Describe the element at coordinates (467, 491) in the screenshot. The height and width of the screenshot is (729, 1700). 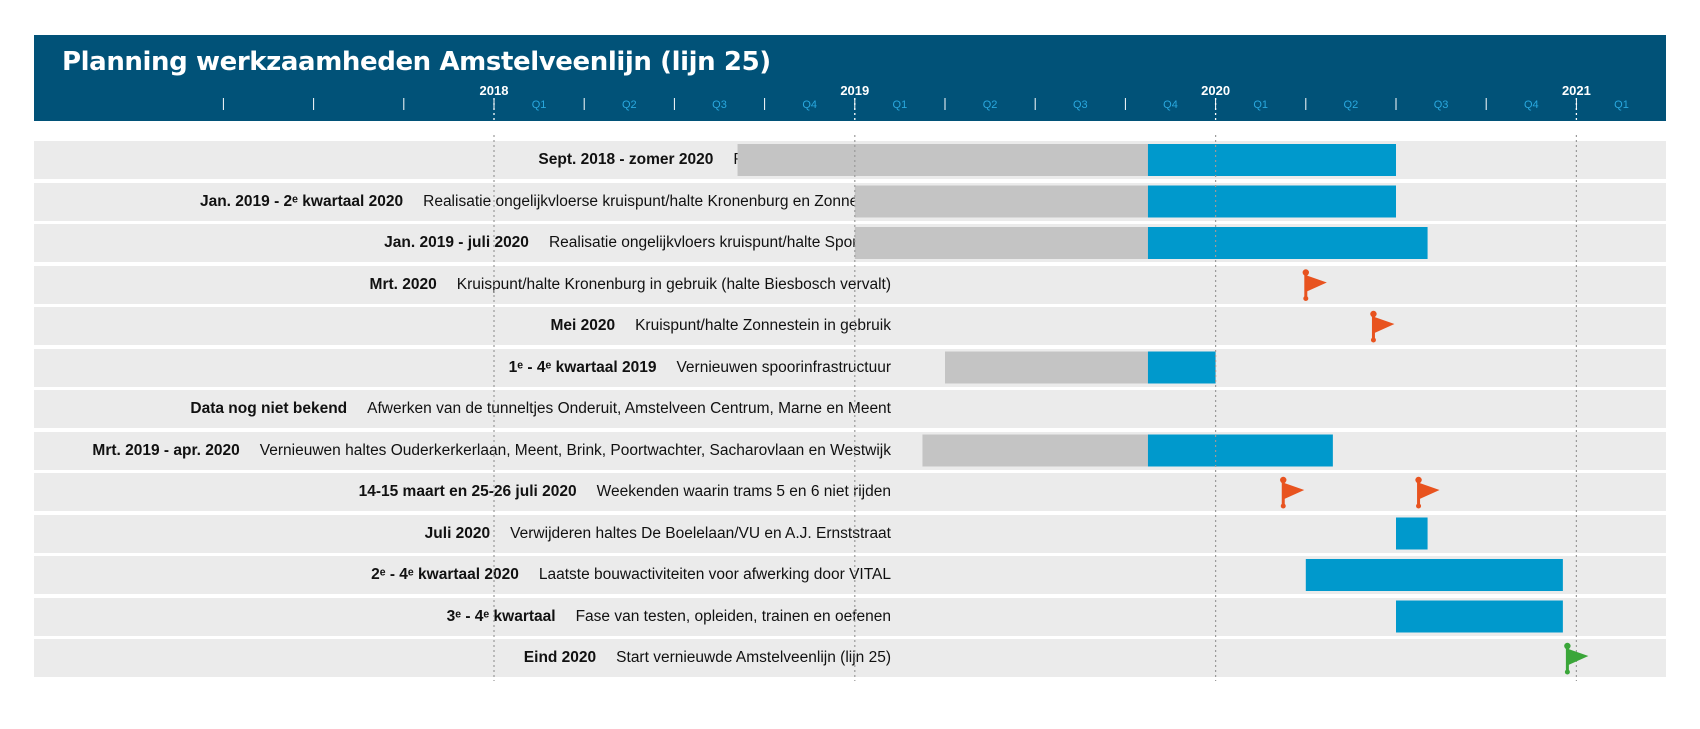
I see `task-date: 14-15 maart en 25-26 juli 2020` at that location.